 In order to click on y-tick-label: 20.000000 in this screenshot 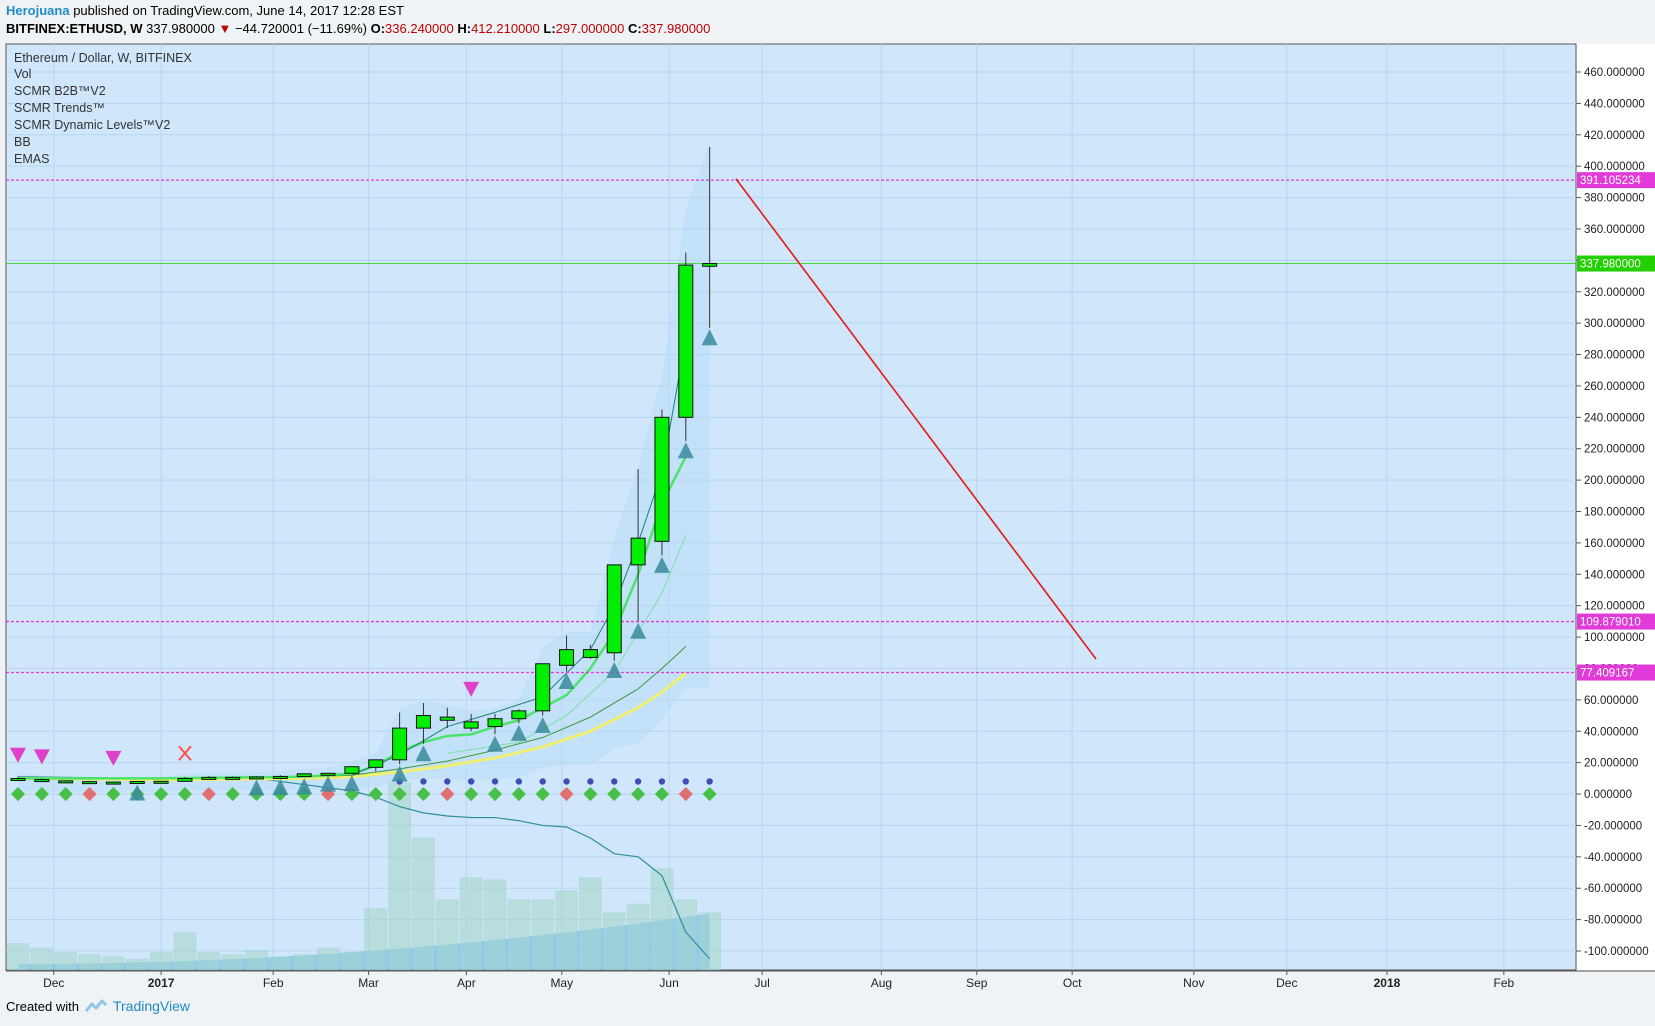, I will do `click(1611, 764)`.